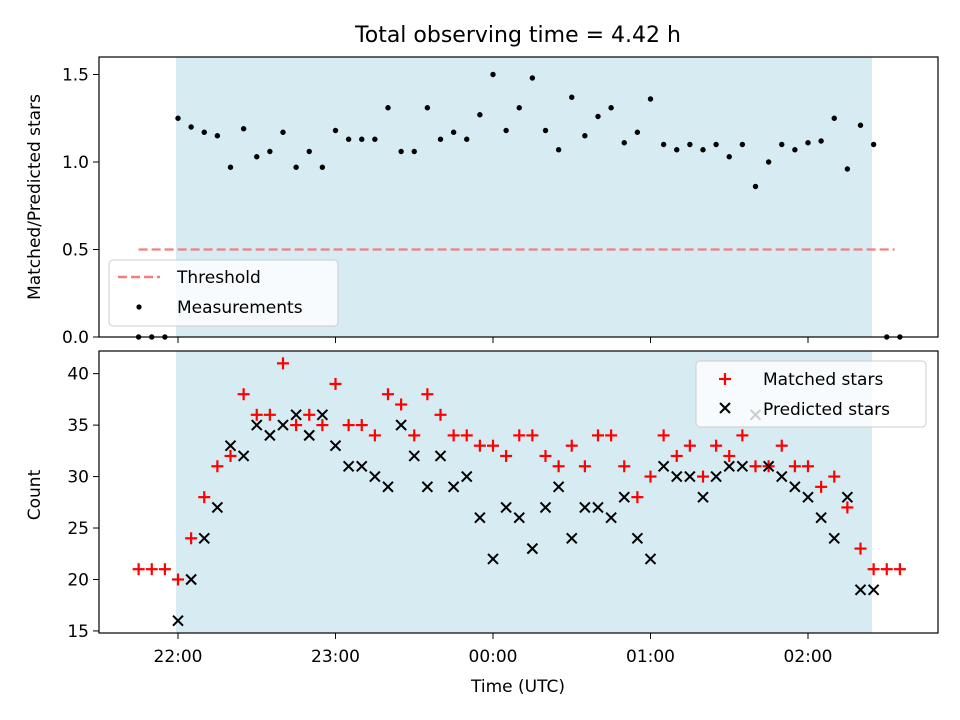  What do you see at coordinates (139, 307) in the screenshot?
I see `measurements-legend-swatch` at bounding box center [139, 307].